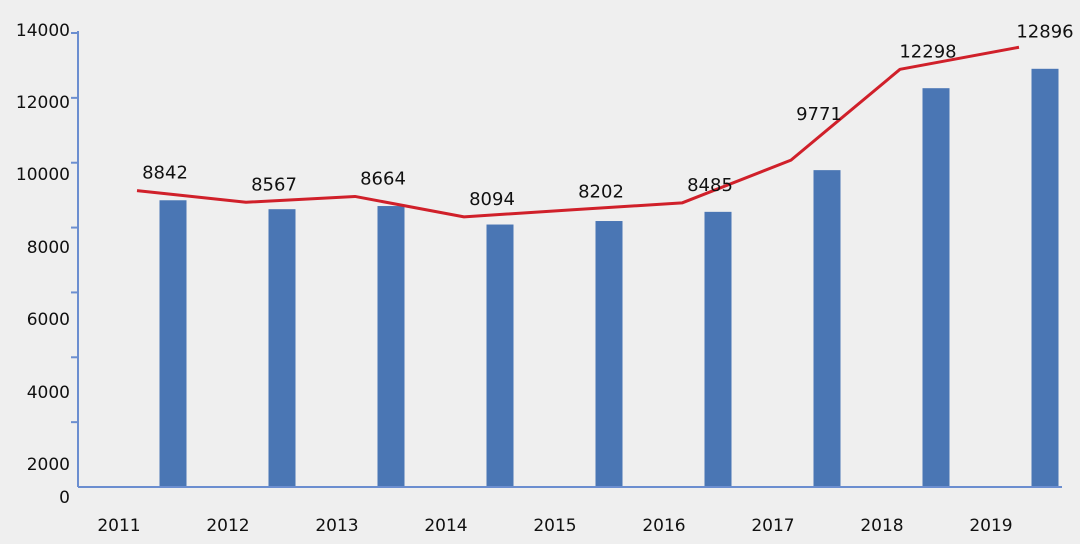  I want to click on bar-2015, so click(609, 354).